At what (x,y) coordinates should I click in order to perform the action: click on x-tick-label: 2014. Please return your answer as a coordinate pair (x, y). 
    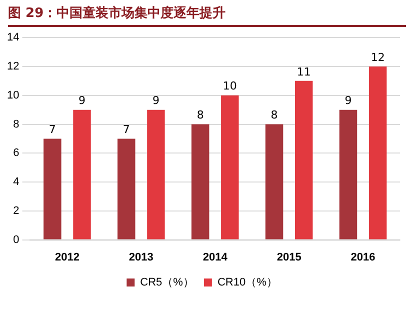
    Looking at the image, I should click on (215, 257).